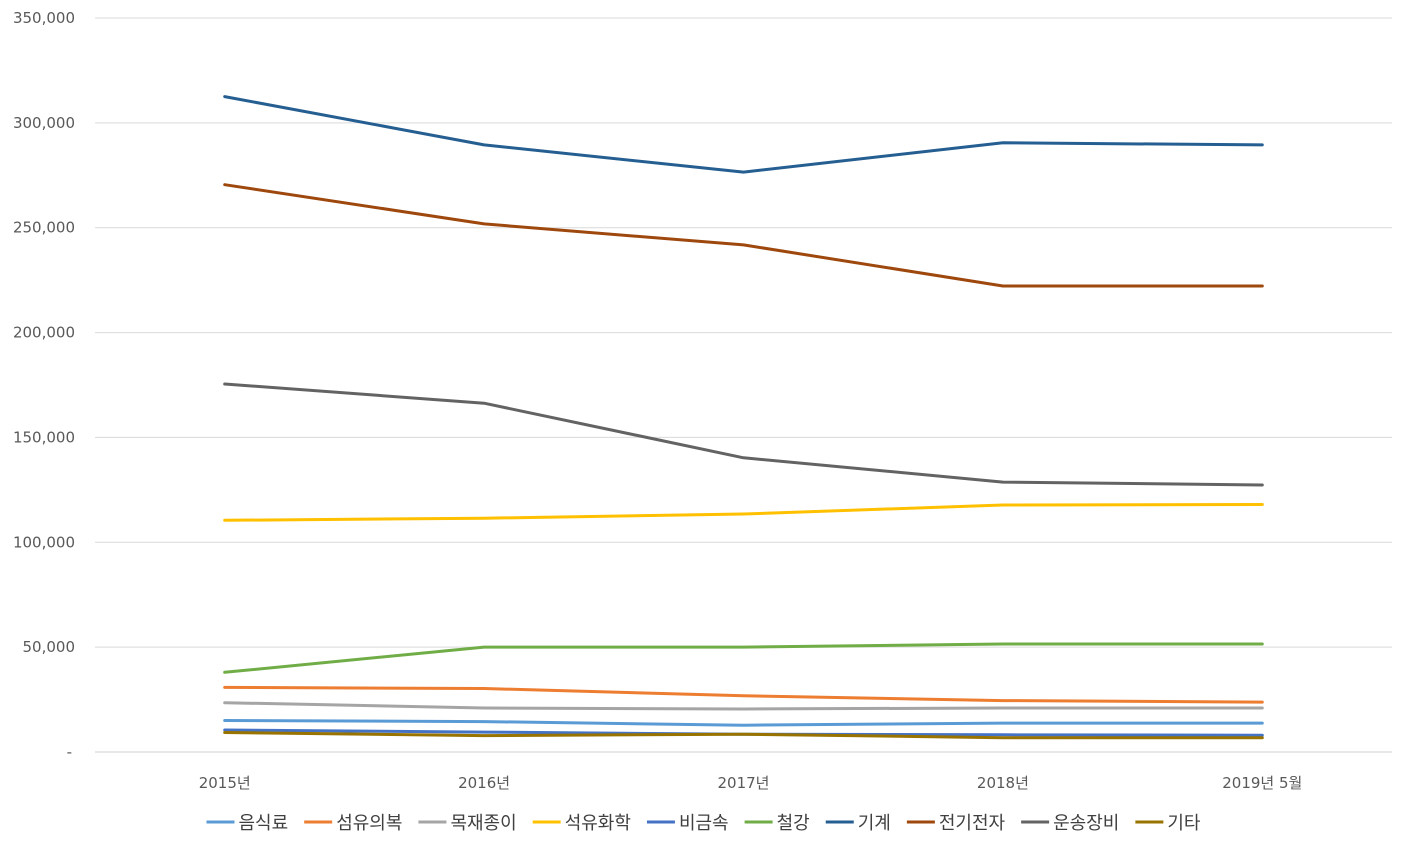 This screenshot has height=844, width=1407. Describe the element at coordinates (874, 823) in the screenshot. I see `legend-label: 기계` at that location.